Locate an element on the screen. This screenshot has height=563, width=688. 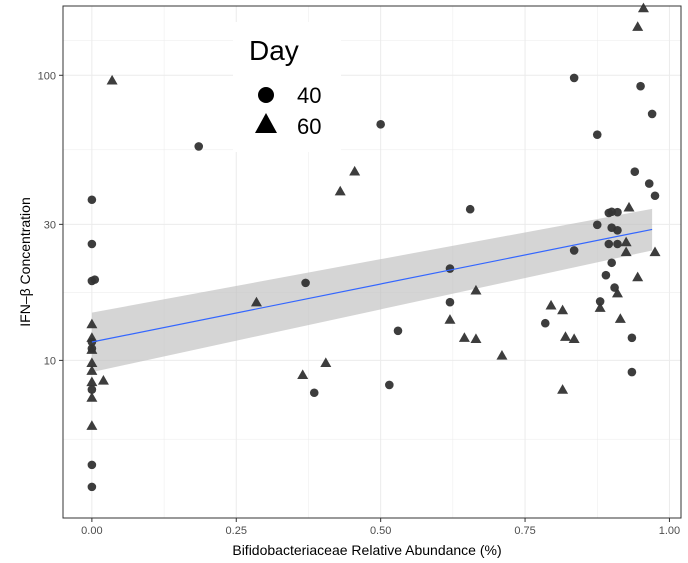
legend-label-40: 40 is located at coordinates (309, 95).